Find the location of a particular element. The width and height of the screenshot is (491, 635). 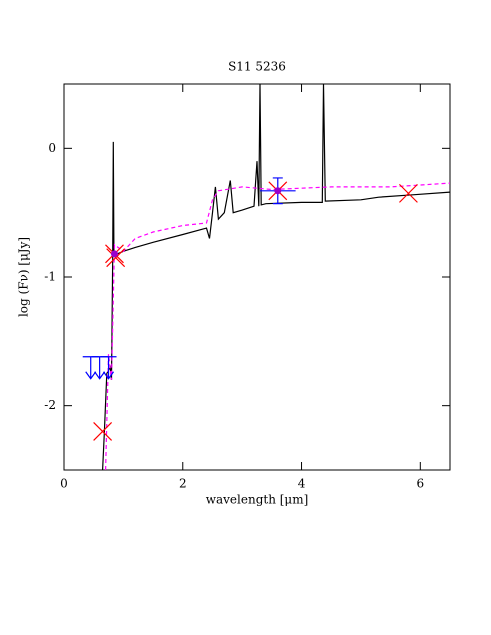

x-tick-label: 0 is located at coordinates (64, 484).